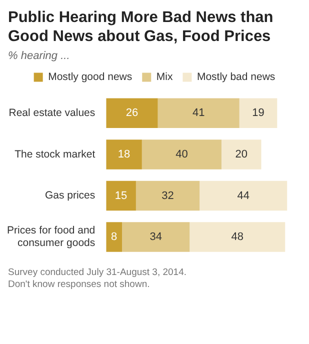 The image size is (309, 344). I want to click on data-label: 44, so click(243, 196).